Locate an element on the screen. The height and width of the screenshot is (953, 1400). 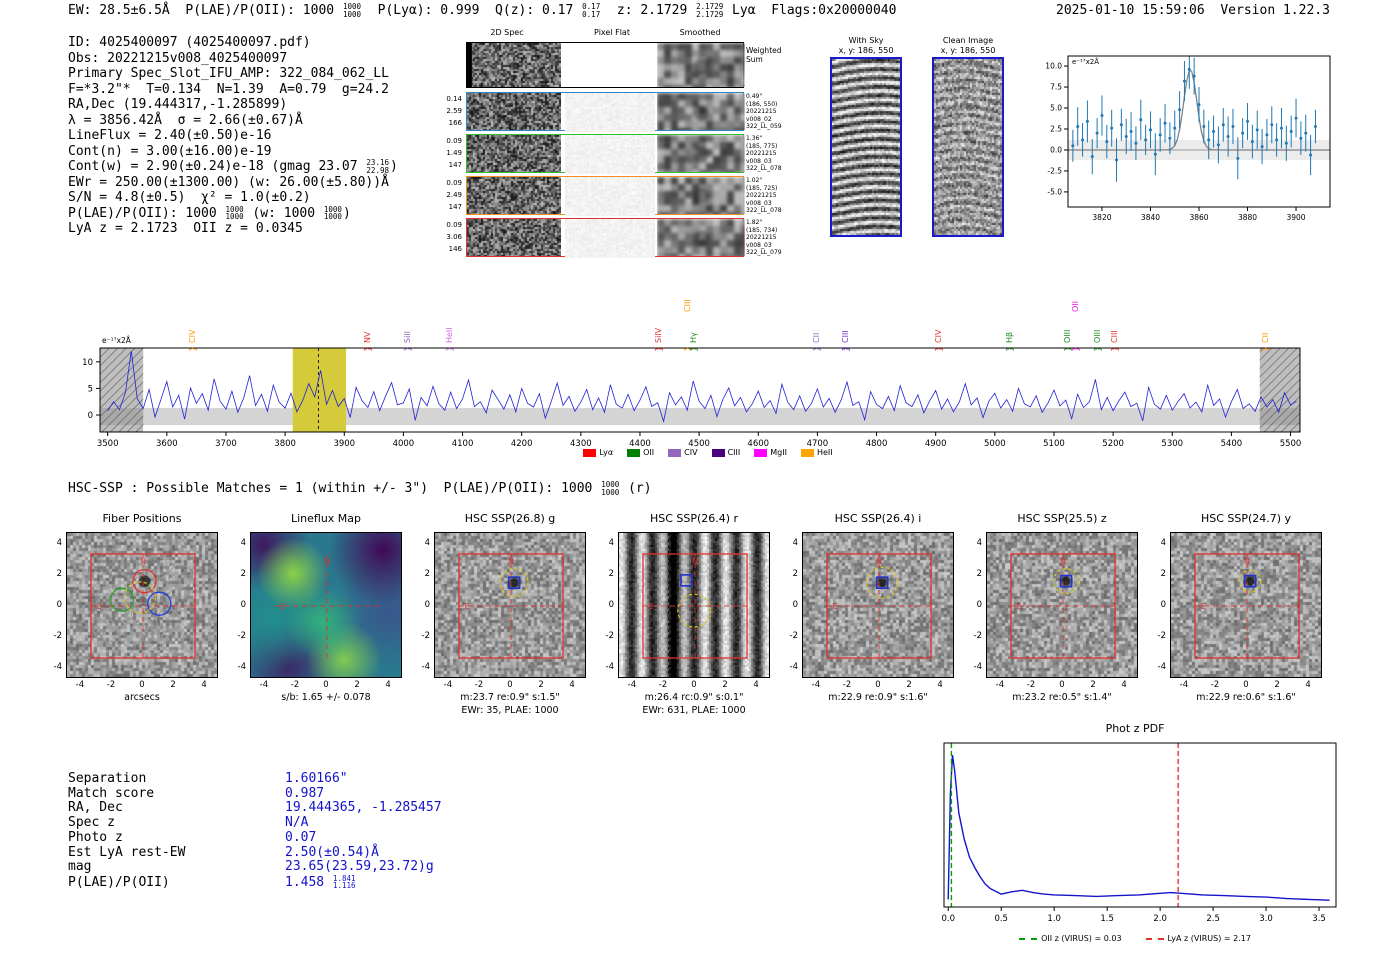
svg-text: 5300 is located at coordinates (1172, 444).